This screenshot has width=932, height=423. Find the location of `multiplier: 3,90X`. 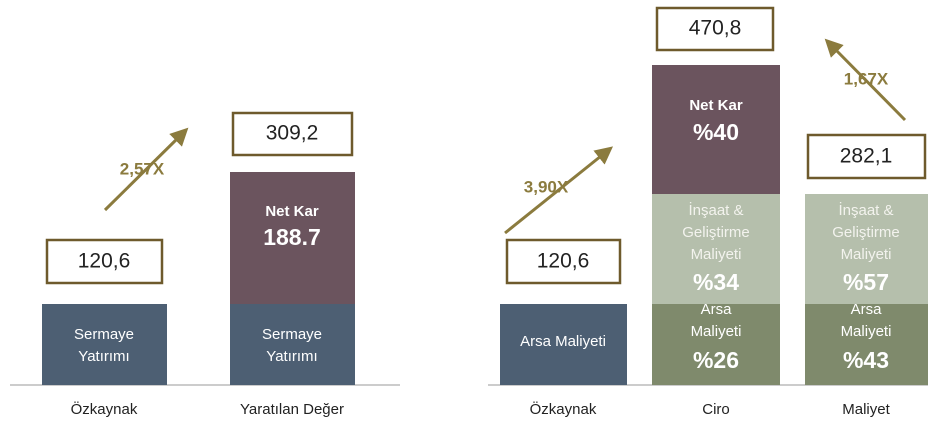

multiplier: 3,90X is located at coordinates (546, 186).